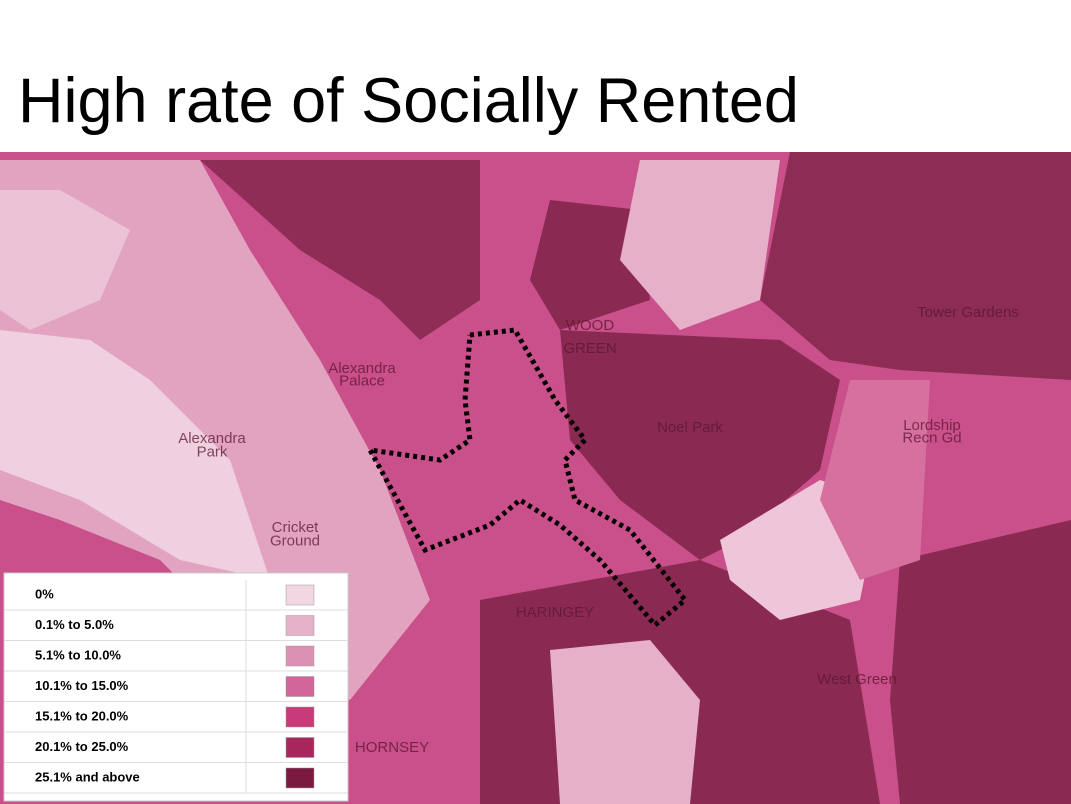 The image size is (1071, 804). Describe the element at coordinates (78, 654) in the screenshot. I see `legend-label: 5.1% to 10.0%` at that location.